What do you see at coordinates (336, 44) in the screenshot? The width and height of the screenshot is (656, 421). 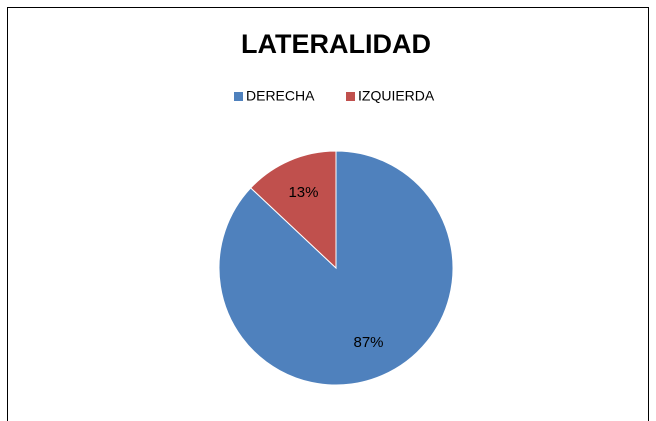 I see `chart-title: LATERALIDAD` at bounding box center [336, 44].